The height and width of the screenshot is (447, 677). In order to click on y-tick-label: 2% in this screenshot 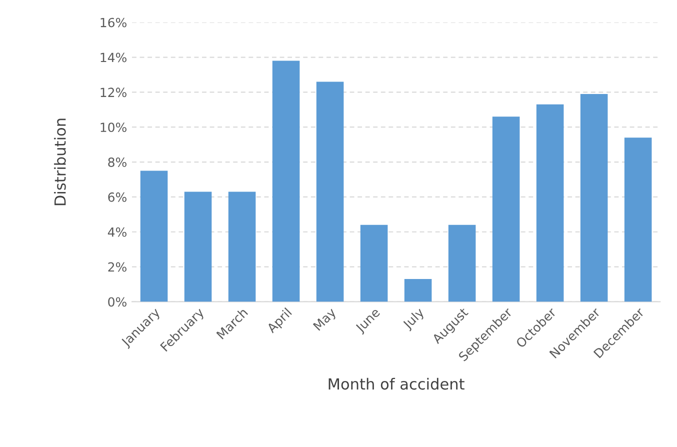, I will do `click(117, 267)`.